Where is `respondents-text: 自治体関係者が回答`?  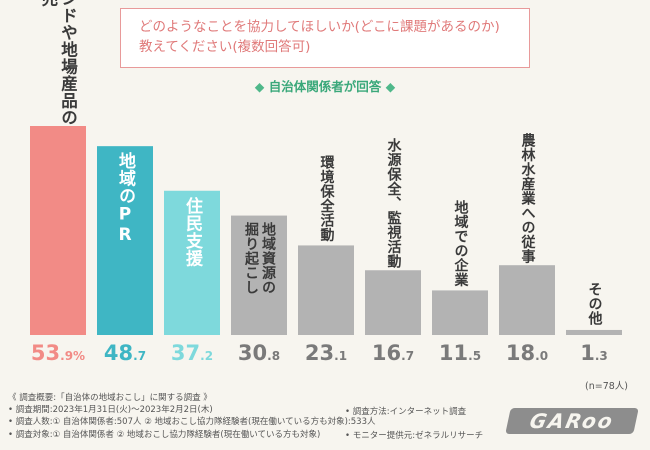
respondents-text: 自治体関係者が回答 is located at coordinates (325, 86).